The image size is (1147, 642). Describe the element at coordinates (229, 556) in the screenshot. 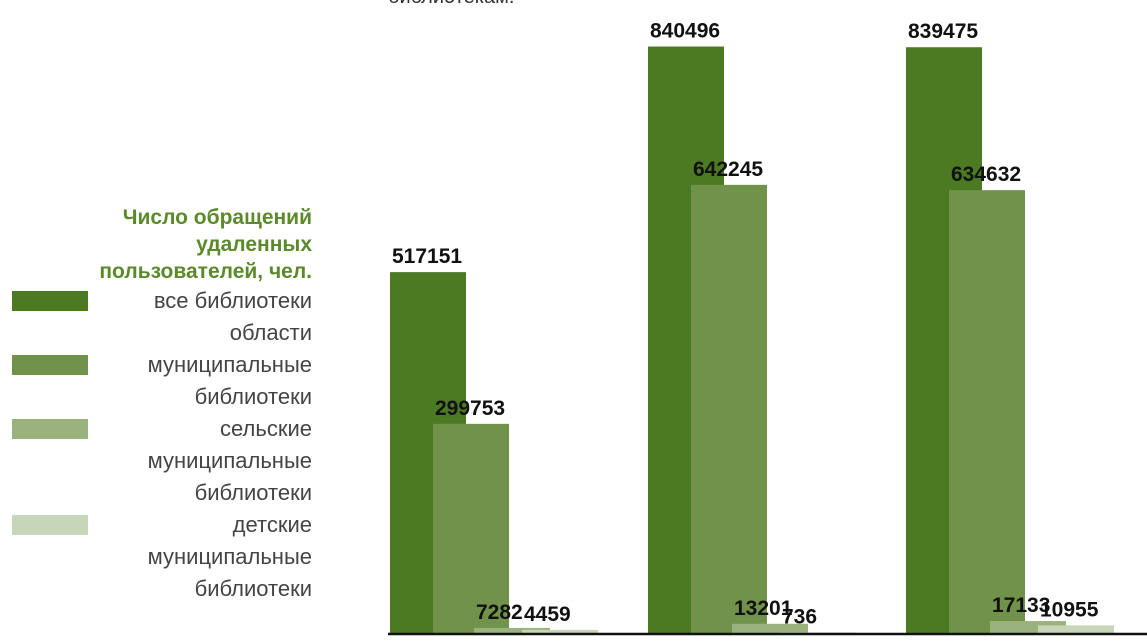

I see `legend-label: детские муниципальные библиотеки` at that location.